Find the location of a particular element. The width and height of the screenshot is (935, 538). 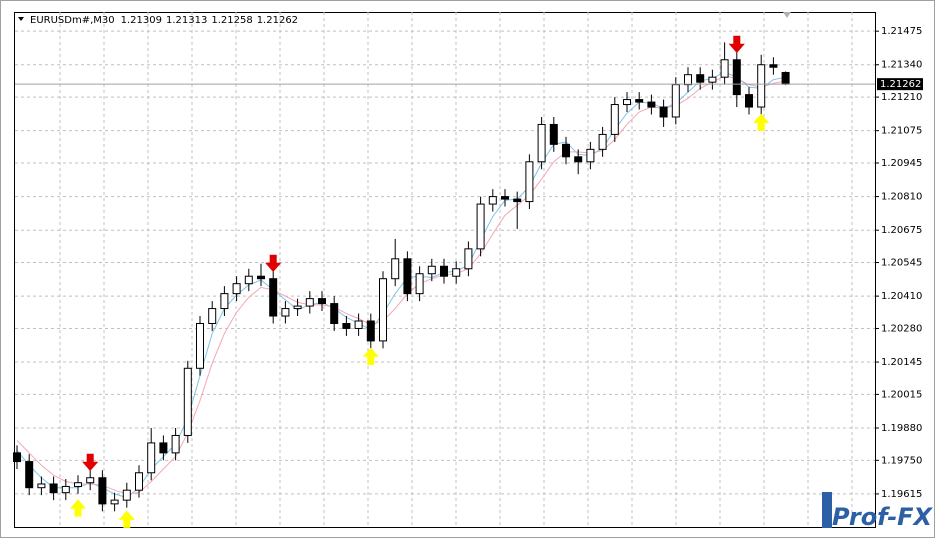

y-tick-label: 1.21475 is located at coordinates (901, 31).